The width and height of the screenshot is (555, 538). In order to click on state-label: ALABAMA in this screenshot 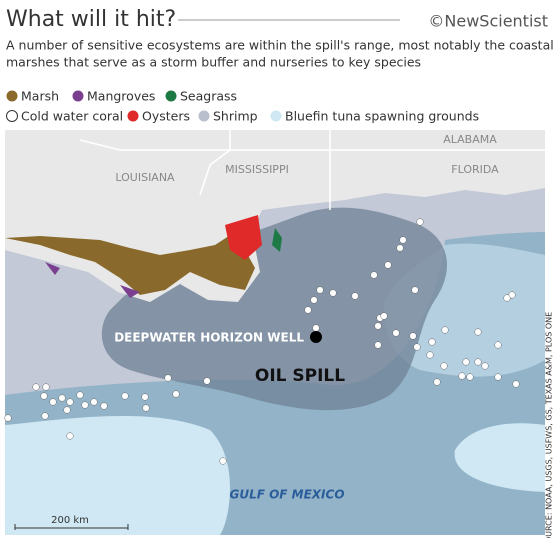, I will do `click(470, 139)`.